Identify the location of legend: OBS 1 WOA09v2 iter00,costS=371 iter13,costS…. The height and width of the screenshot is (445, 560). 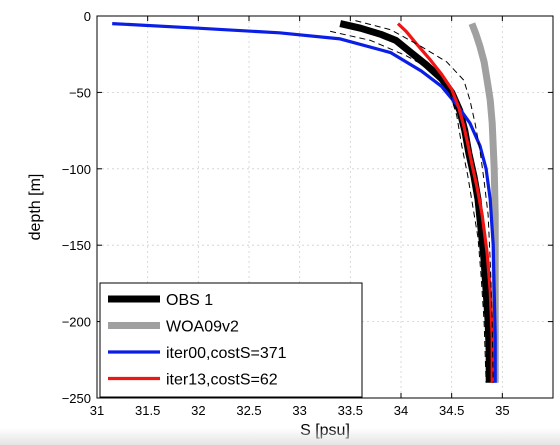
(231, 340).